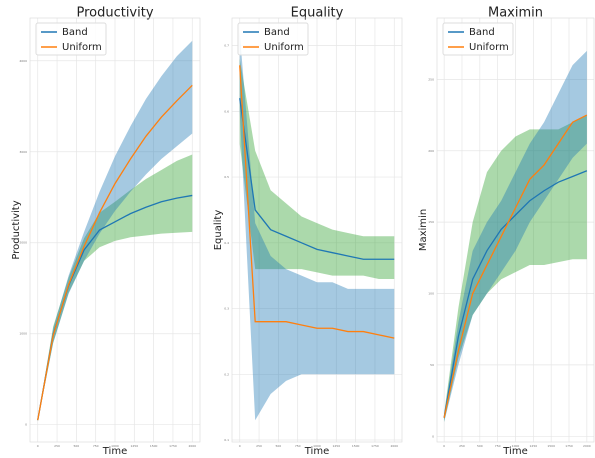 Image resolution: width=595 pixels, height=458 pixels. I want to click on y-tick-label: 50, so click(432, 365).